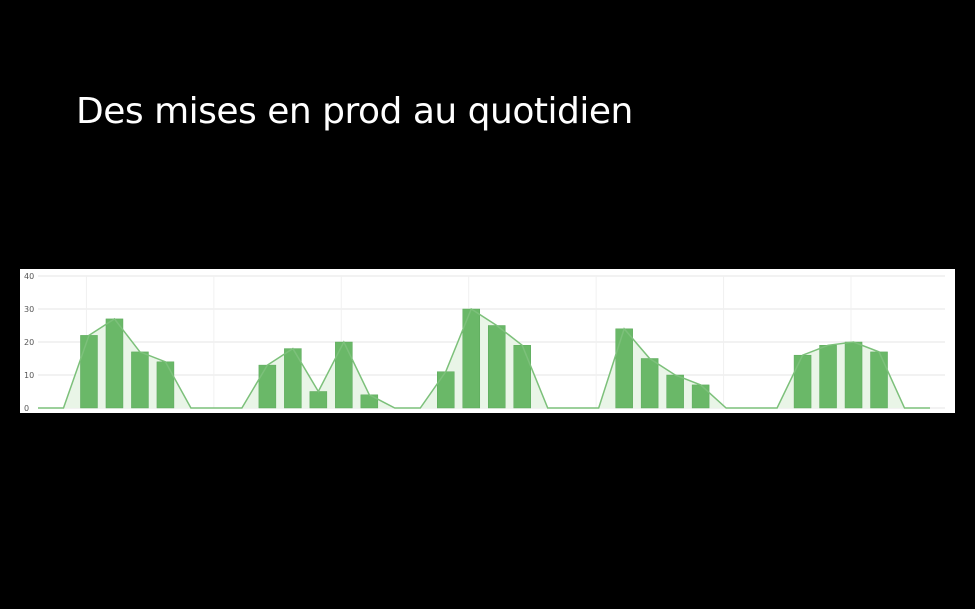 This screenshot has height=609, width=975. I want to click on slide-title: Des mises en prod au quotidien, so click(354, 111).